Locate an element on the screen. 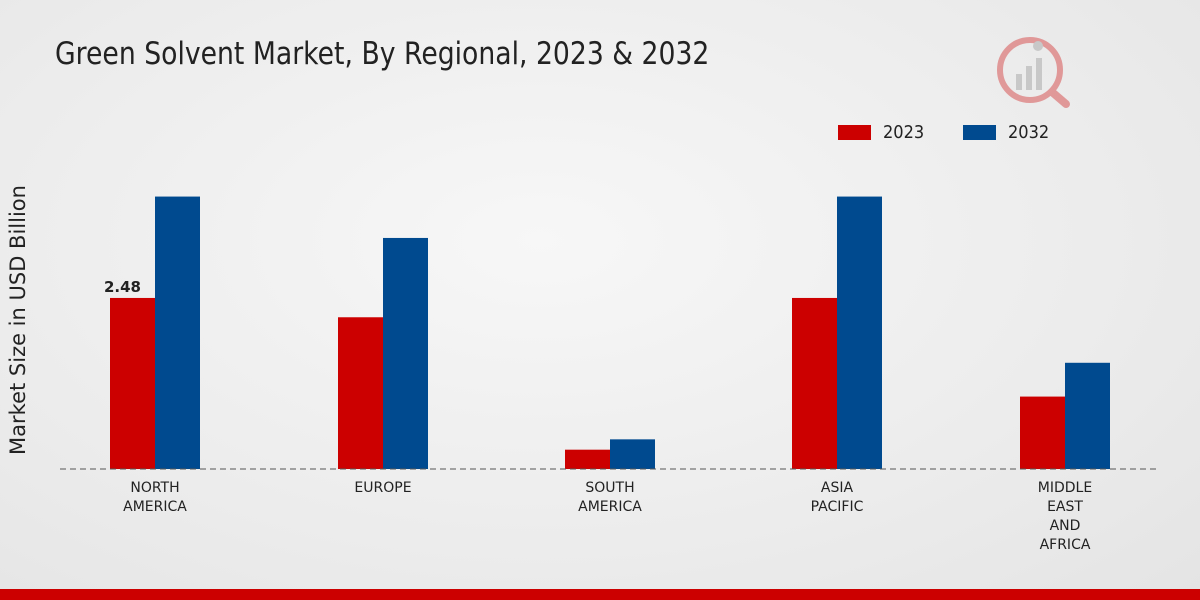  legend-swatch-2032 is located at coordinates (979, 132).